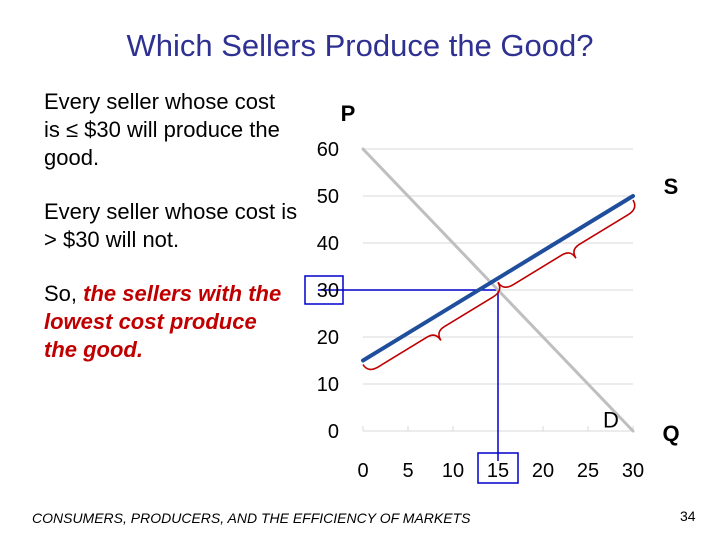 Image resolution: width=720 pixels, height=540 pixels. Describe the element at coordinates (543, 471) in the screenshot. I see `tick-label-x-20: 20` at that location.